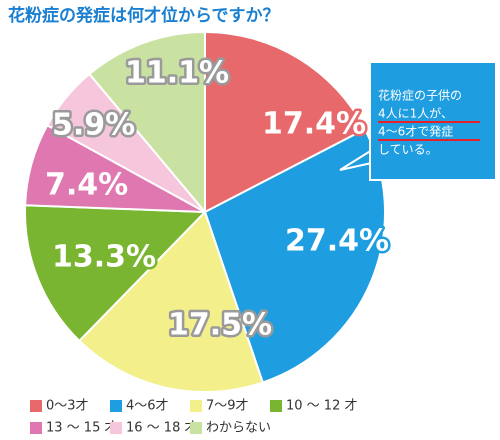 This screenshot has height=440, width=500. I want to click on legend-label: 10 〜 12 才, so click(321, 406).